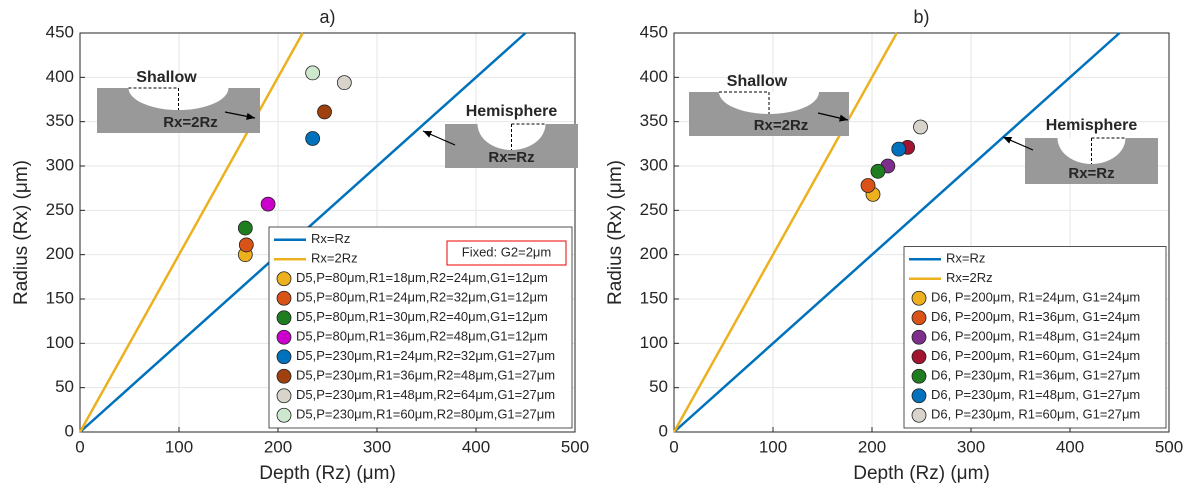 This screenshot has height=493, width=1204. I want to click on legend-label: D5,P=80μm,R1=36μm,R2=48μm,G1=12μm, so click(422, 336).